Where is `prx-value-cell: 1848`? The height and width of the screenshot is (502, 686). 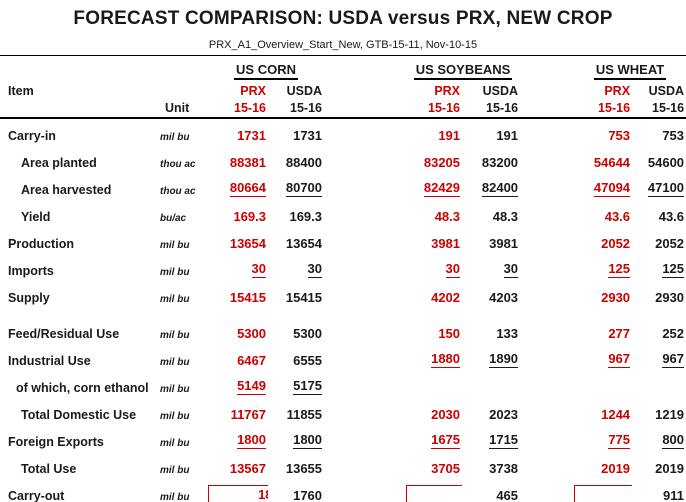
prx-value-cell: 1848 is located at coordinates (238, 490).